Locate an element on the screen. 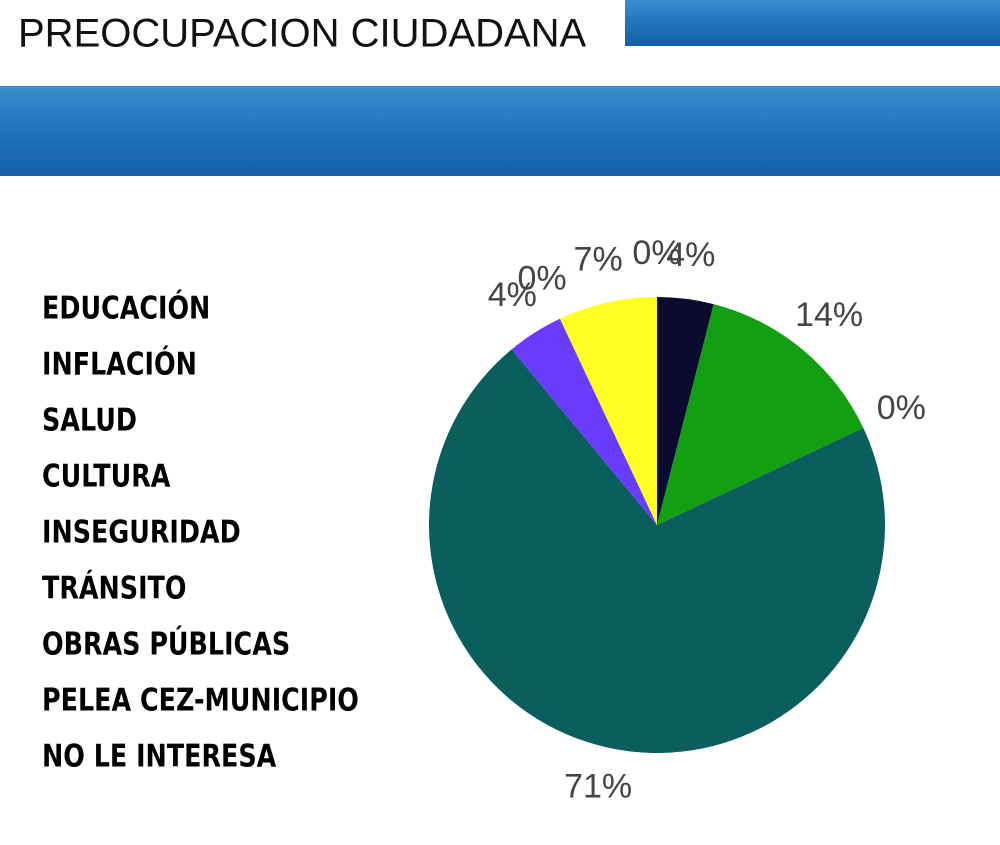 The image size is (1000, 845). header-bar is located at coordinates (812, 23).